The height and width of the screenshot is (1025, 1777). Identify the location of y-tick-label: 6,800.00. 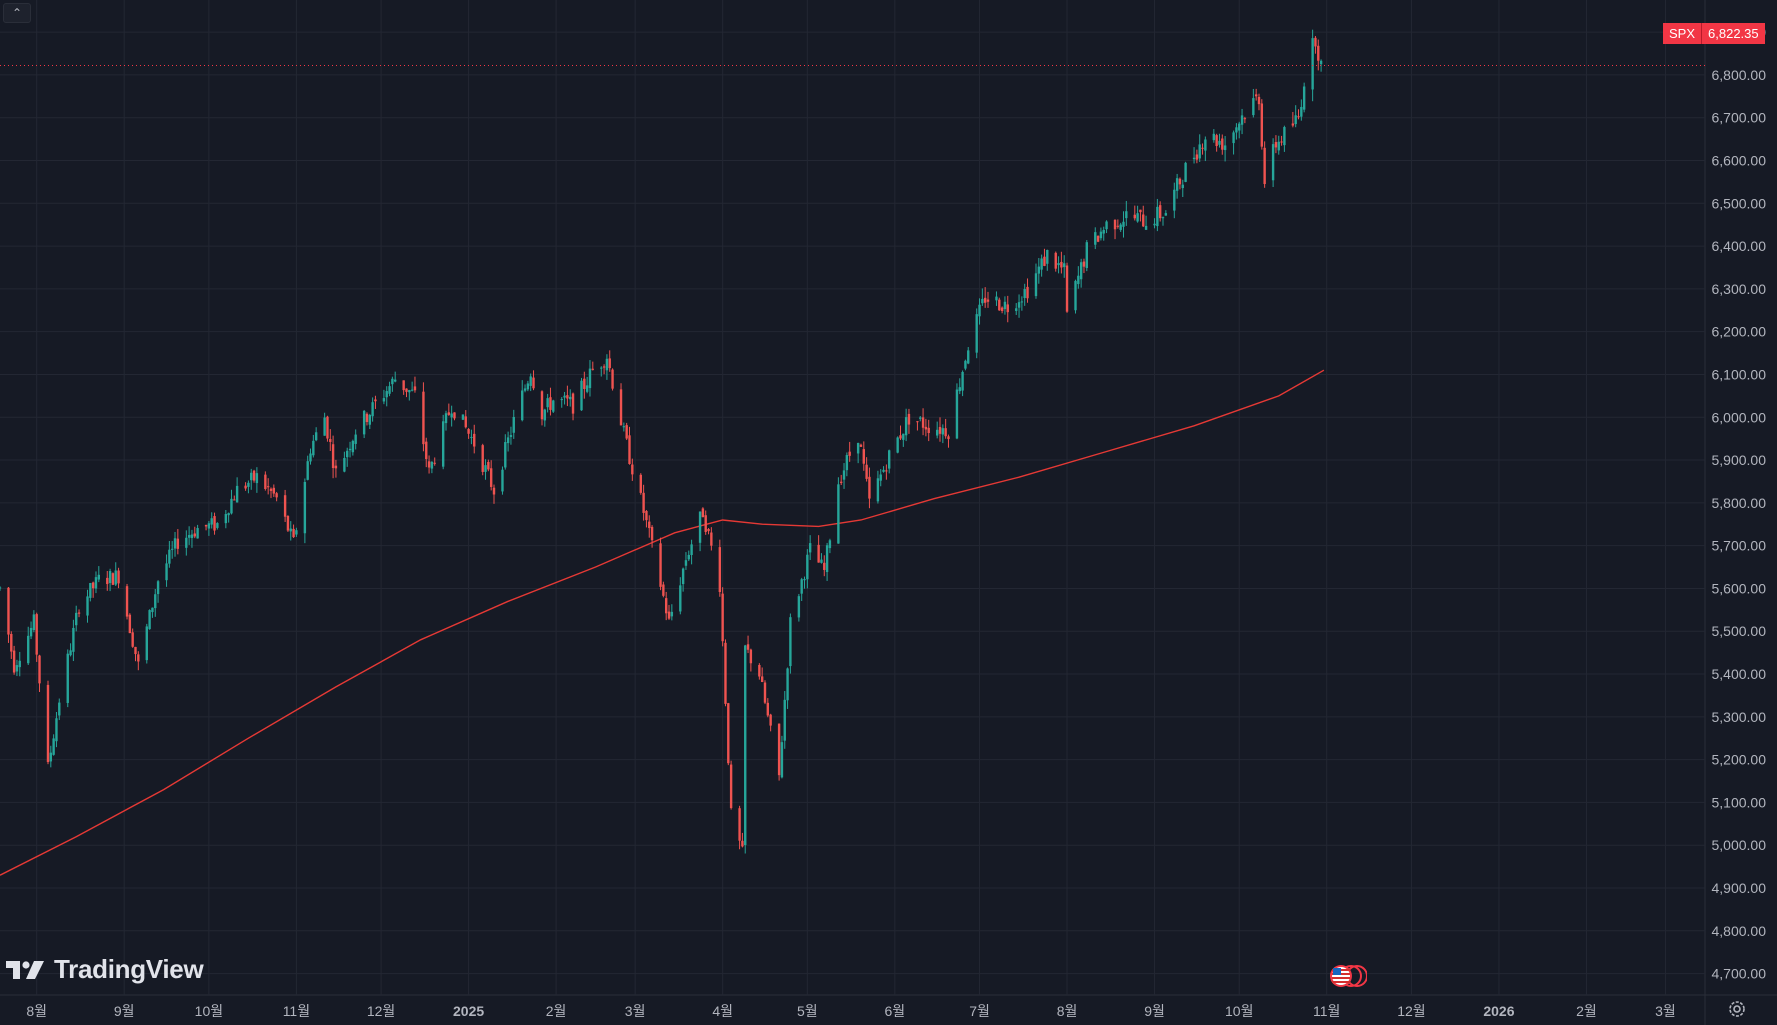
(1739, 75).